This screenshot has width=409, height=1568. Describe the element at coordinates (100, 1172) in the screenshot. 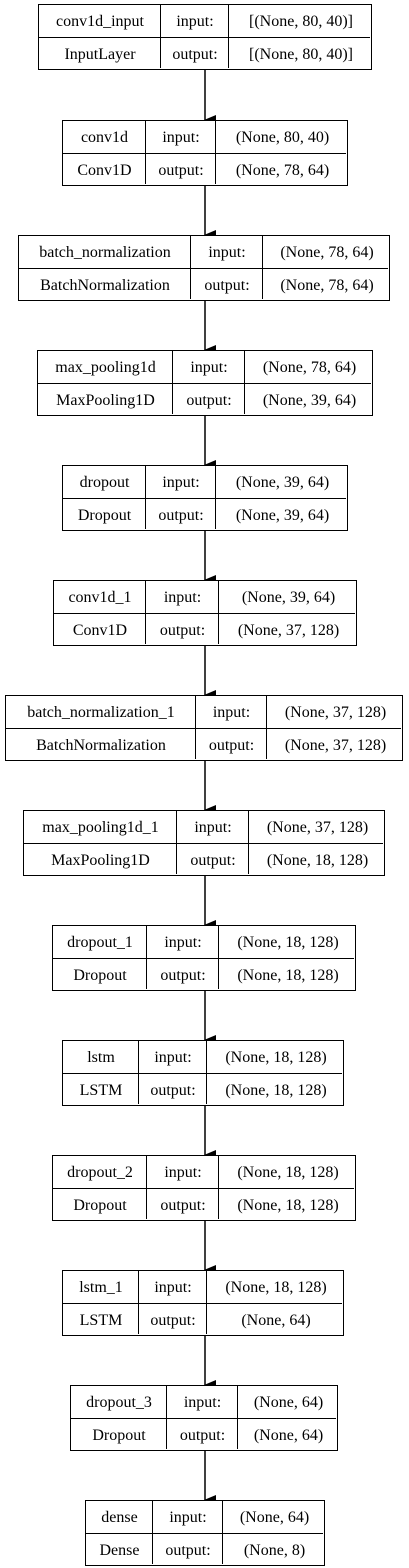

I see `layer-name: dropout_2` at that location.